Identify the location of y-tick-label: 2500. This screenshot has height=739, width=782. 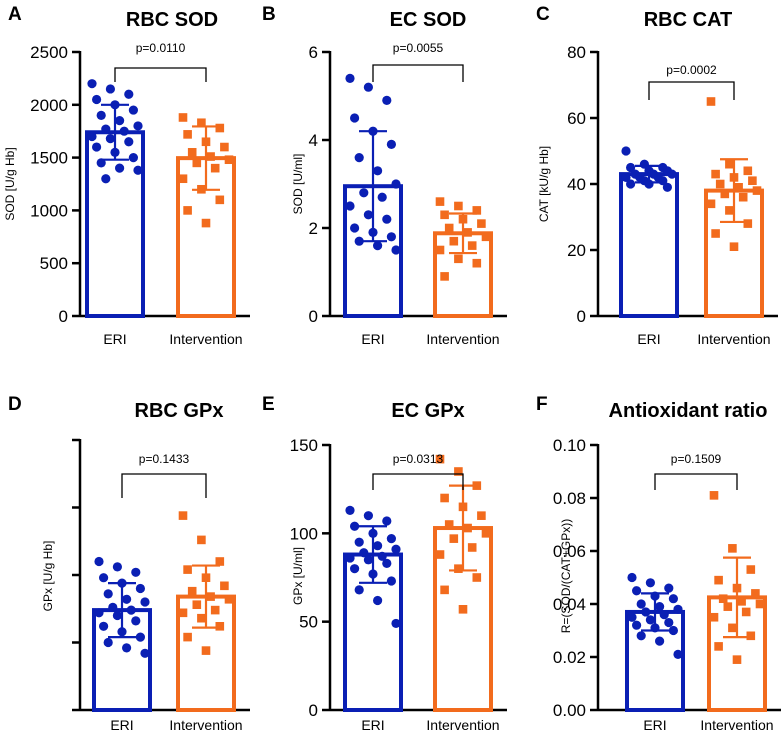
(49, 52).